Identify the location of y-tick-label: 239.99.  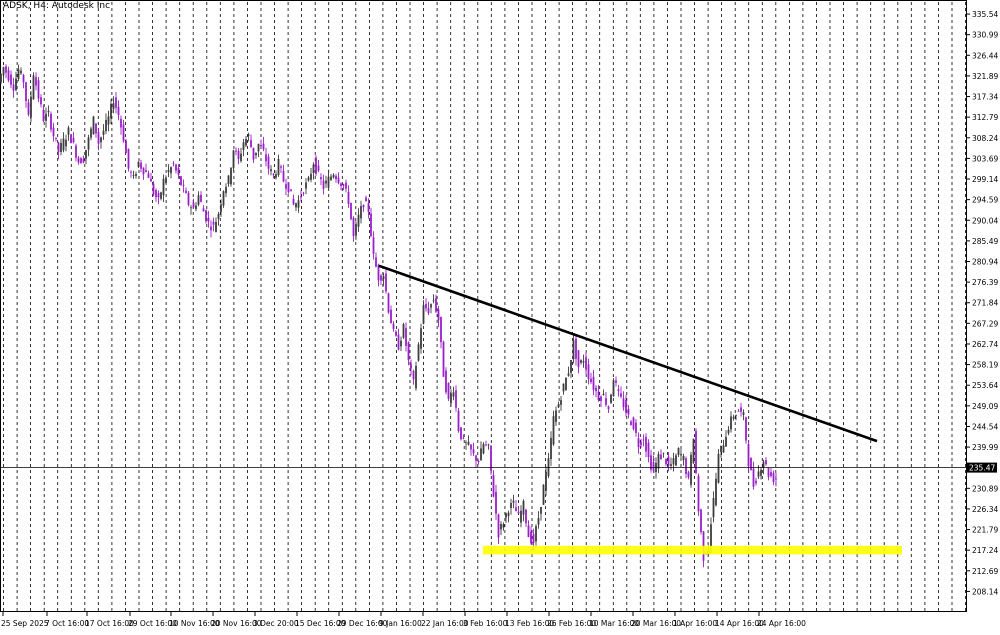
(985, 447).